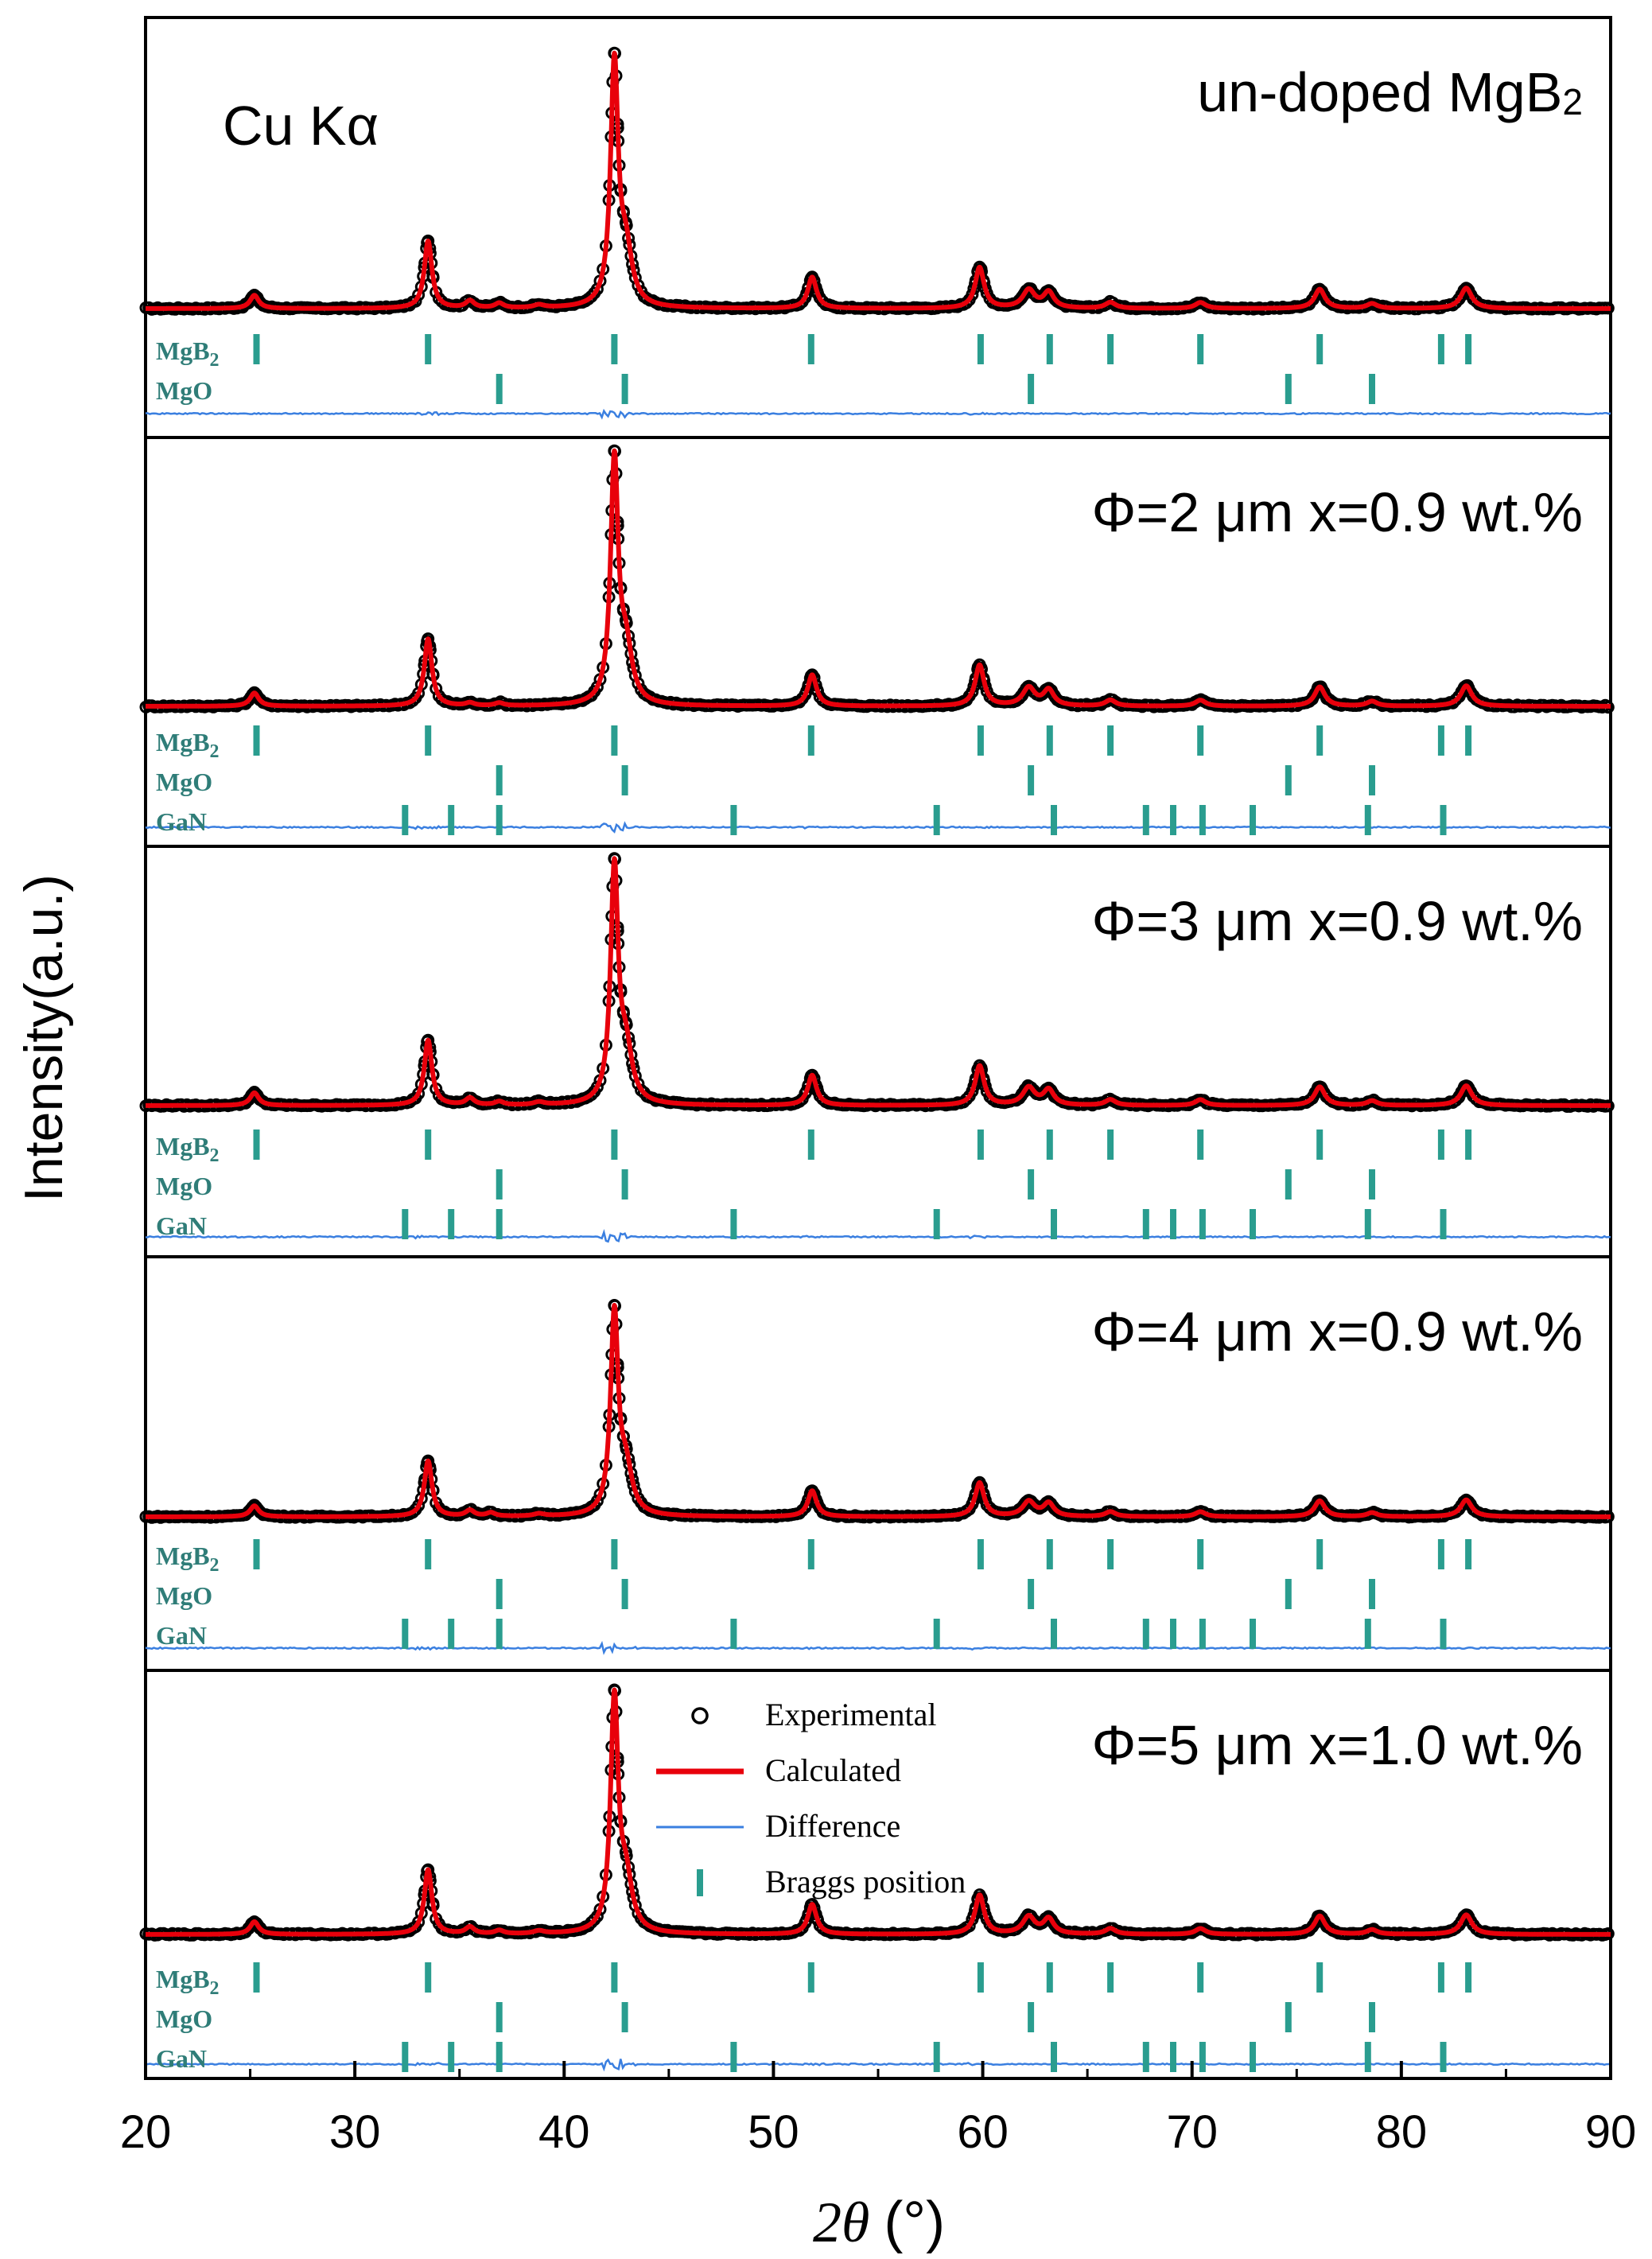 This screenshot has width=1652, height=2259. I want to click on phase-label-name: GaN, so click(181, 1635).